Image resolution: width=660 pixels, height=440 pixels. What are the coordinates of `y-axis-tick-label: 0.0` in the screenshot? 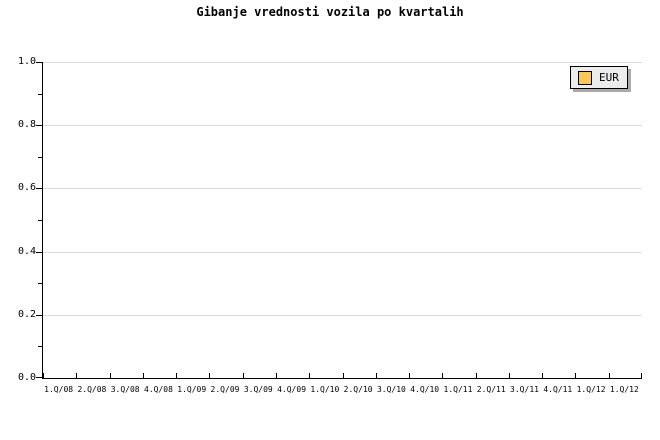 It's located at (26, 377).